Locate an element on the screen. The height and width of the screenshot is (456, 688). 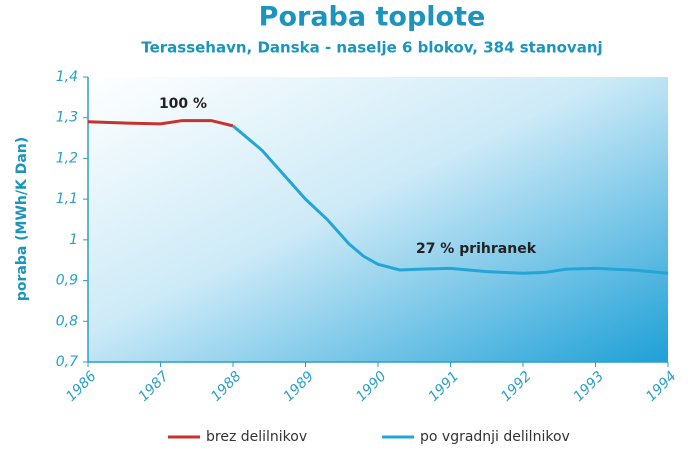
y-tick-label: 1 is located at coordinates (73, 240).